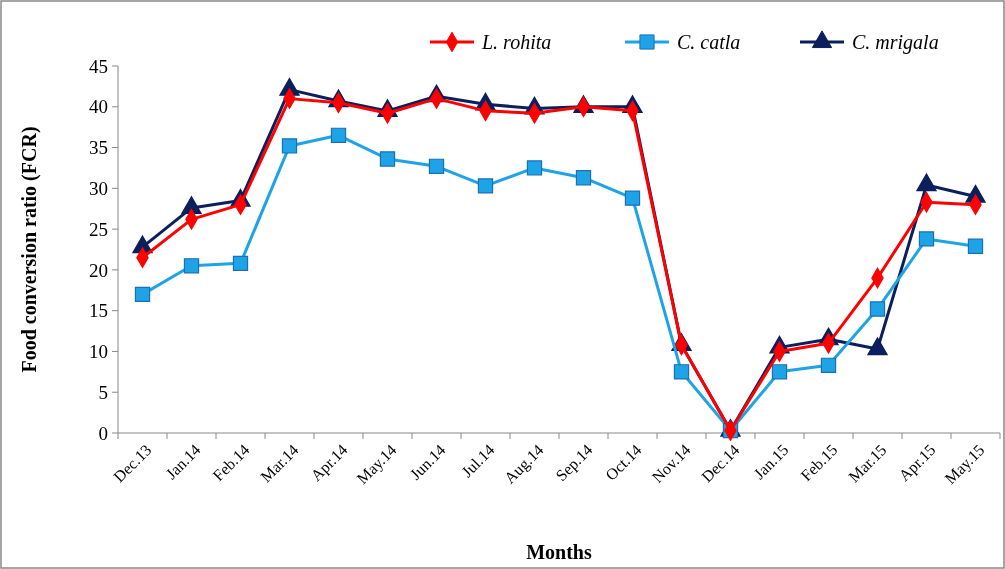  What do you see at coordinates (29, 249) in the screenshot?
I see `y-axis-title: Food conversion ratio (FCR)` at bounding box center [29, 249].